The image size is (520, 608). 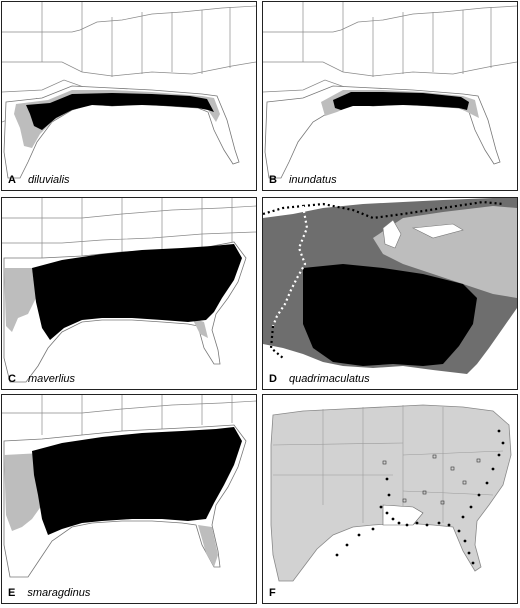 I want to click on panel-letter: C, so click(x=12, y=379).